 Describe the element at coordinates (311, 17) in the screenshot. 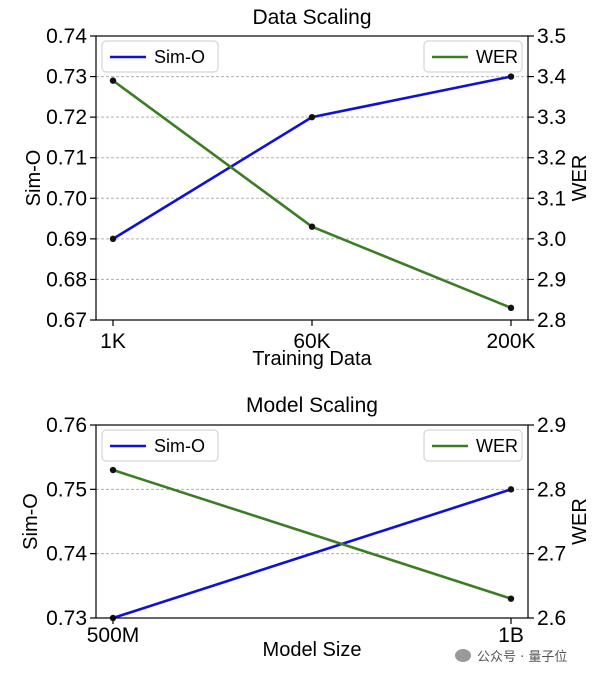

I see `chart-title: Data Scaling` at that location.